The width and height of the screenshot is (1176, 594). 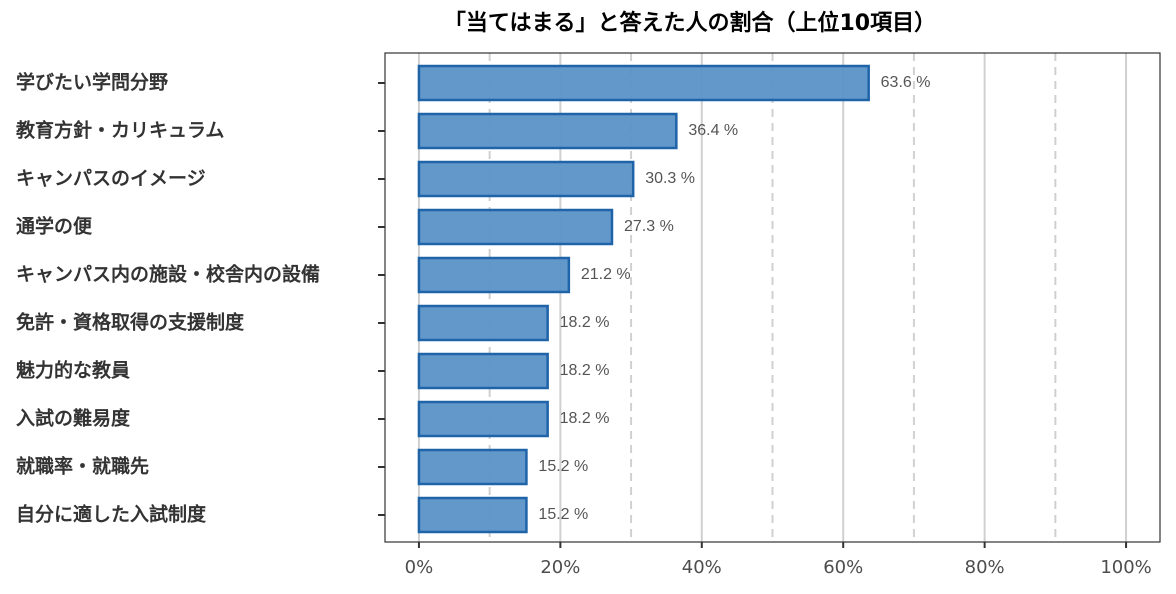 What do you see at coordinates (606, 274) in the screenshot?
I see `value-label: 21.2 %` at bounding box center [606, 274].